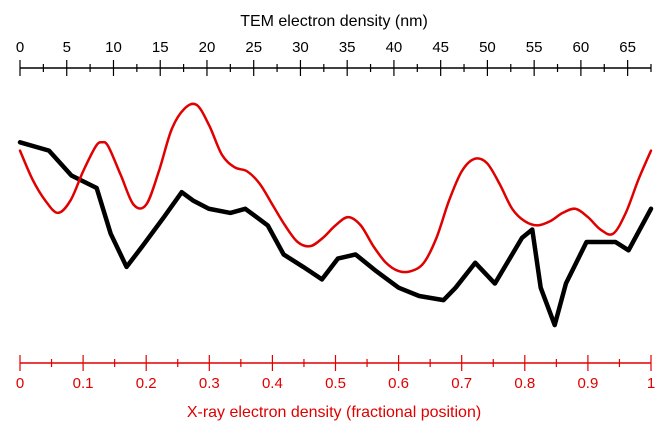 Image resolution: width=662 pixels, height=421 pixels. Describe the element at coordinates (347, 47) in the screenshot. I see `top-tick-label: 35` at that location.